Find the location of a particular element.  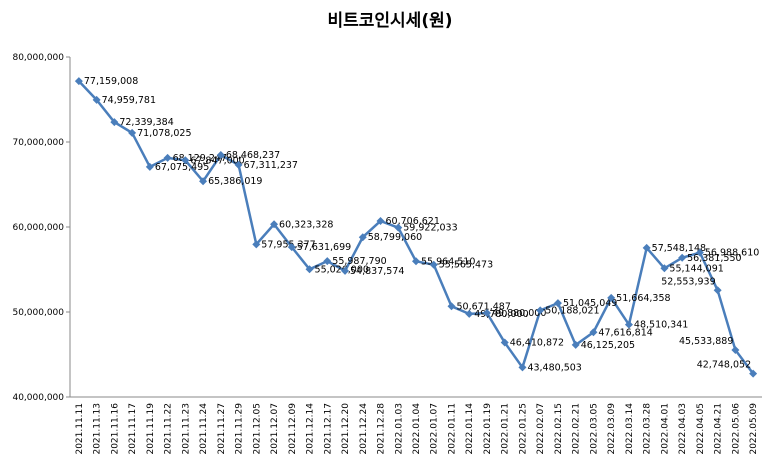

x-tick-label: 2022.04.03 is located at coordinates (683, 429).